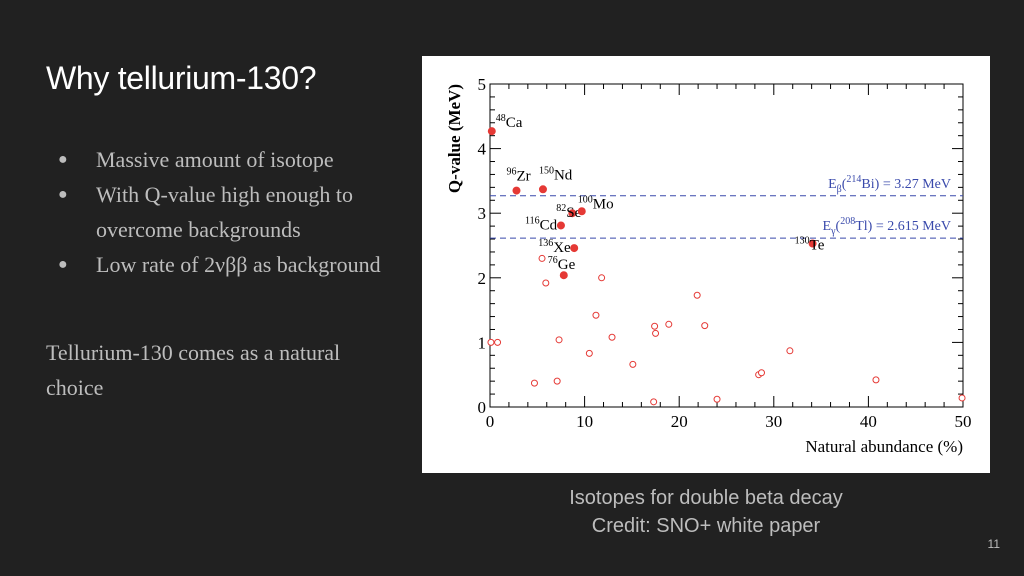  What do you see at coordinates (993, 544) in the screenshot?
I see `page-number: 11` at bounding box center [993, 544].